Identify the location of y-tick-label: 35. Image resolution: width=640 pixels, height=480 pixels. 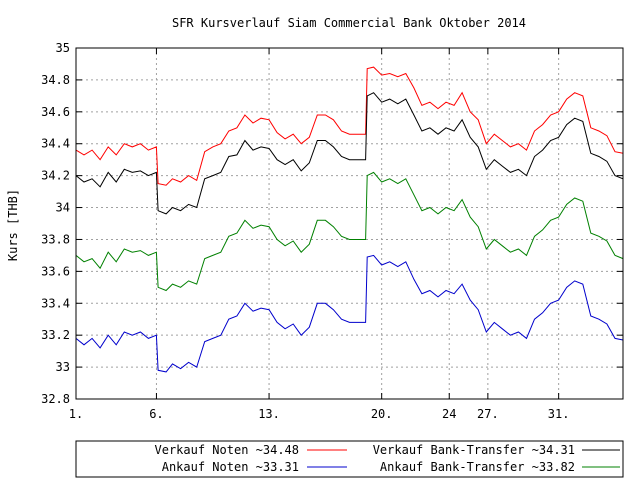
(63, 48).